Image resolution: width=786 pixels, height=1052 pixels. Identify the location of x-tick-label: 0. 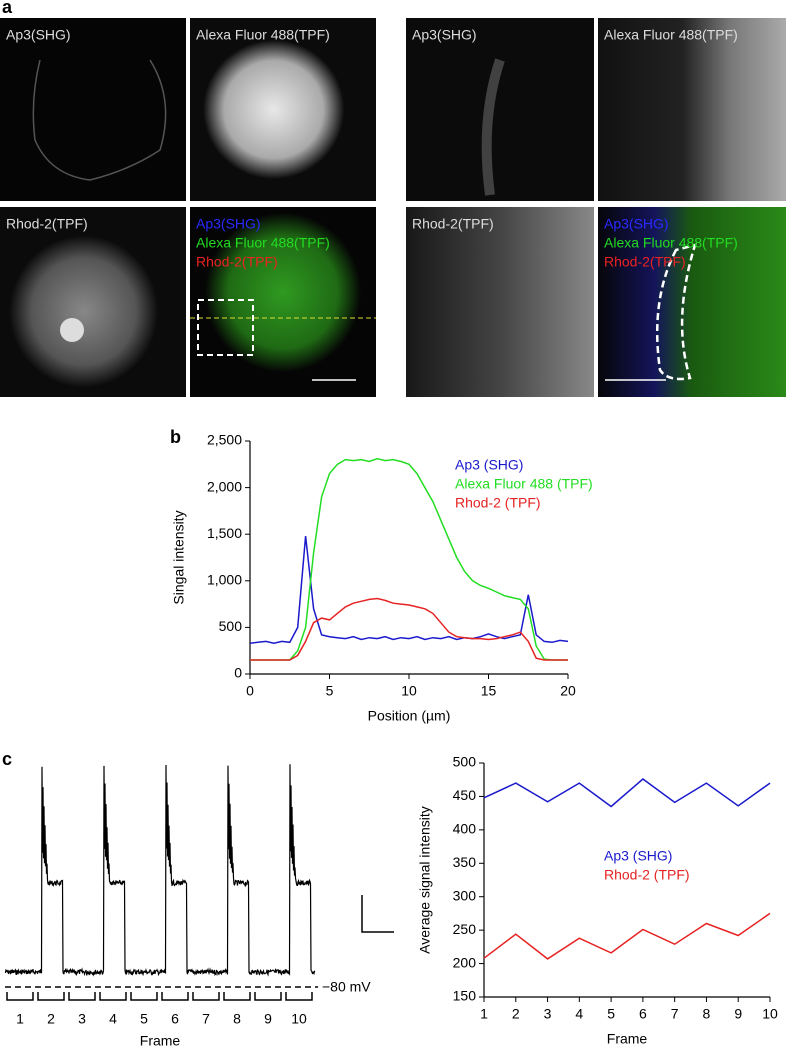
(250, 691).